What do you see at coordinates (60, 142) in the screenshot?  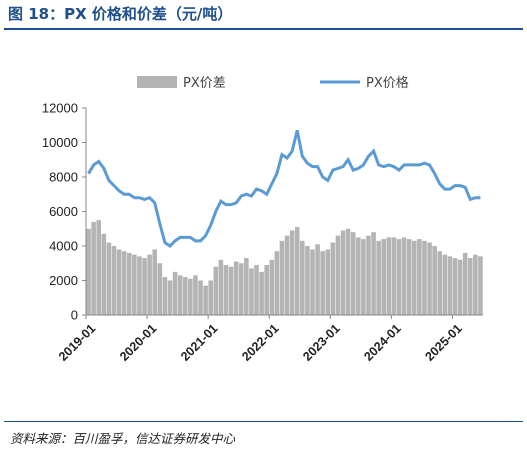 I see `y-tick-label-10000: 10000` at bounding box center [60, 142].